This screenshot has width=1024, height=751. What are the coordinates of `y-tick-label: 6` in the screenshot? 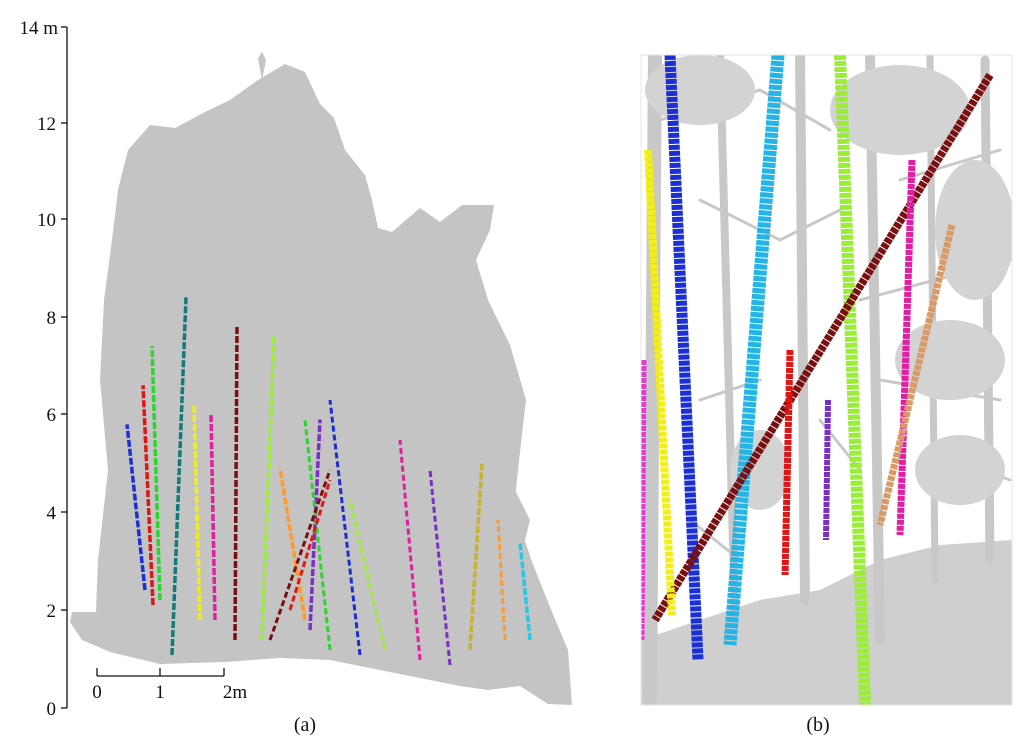 It's located at (52, 415).